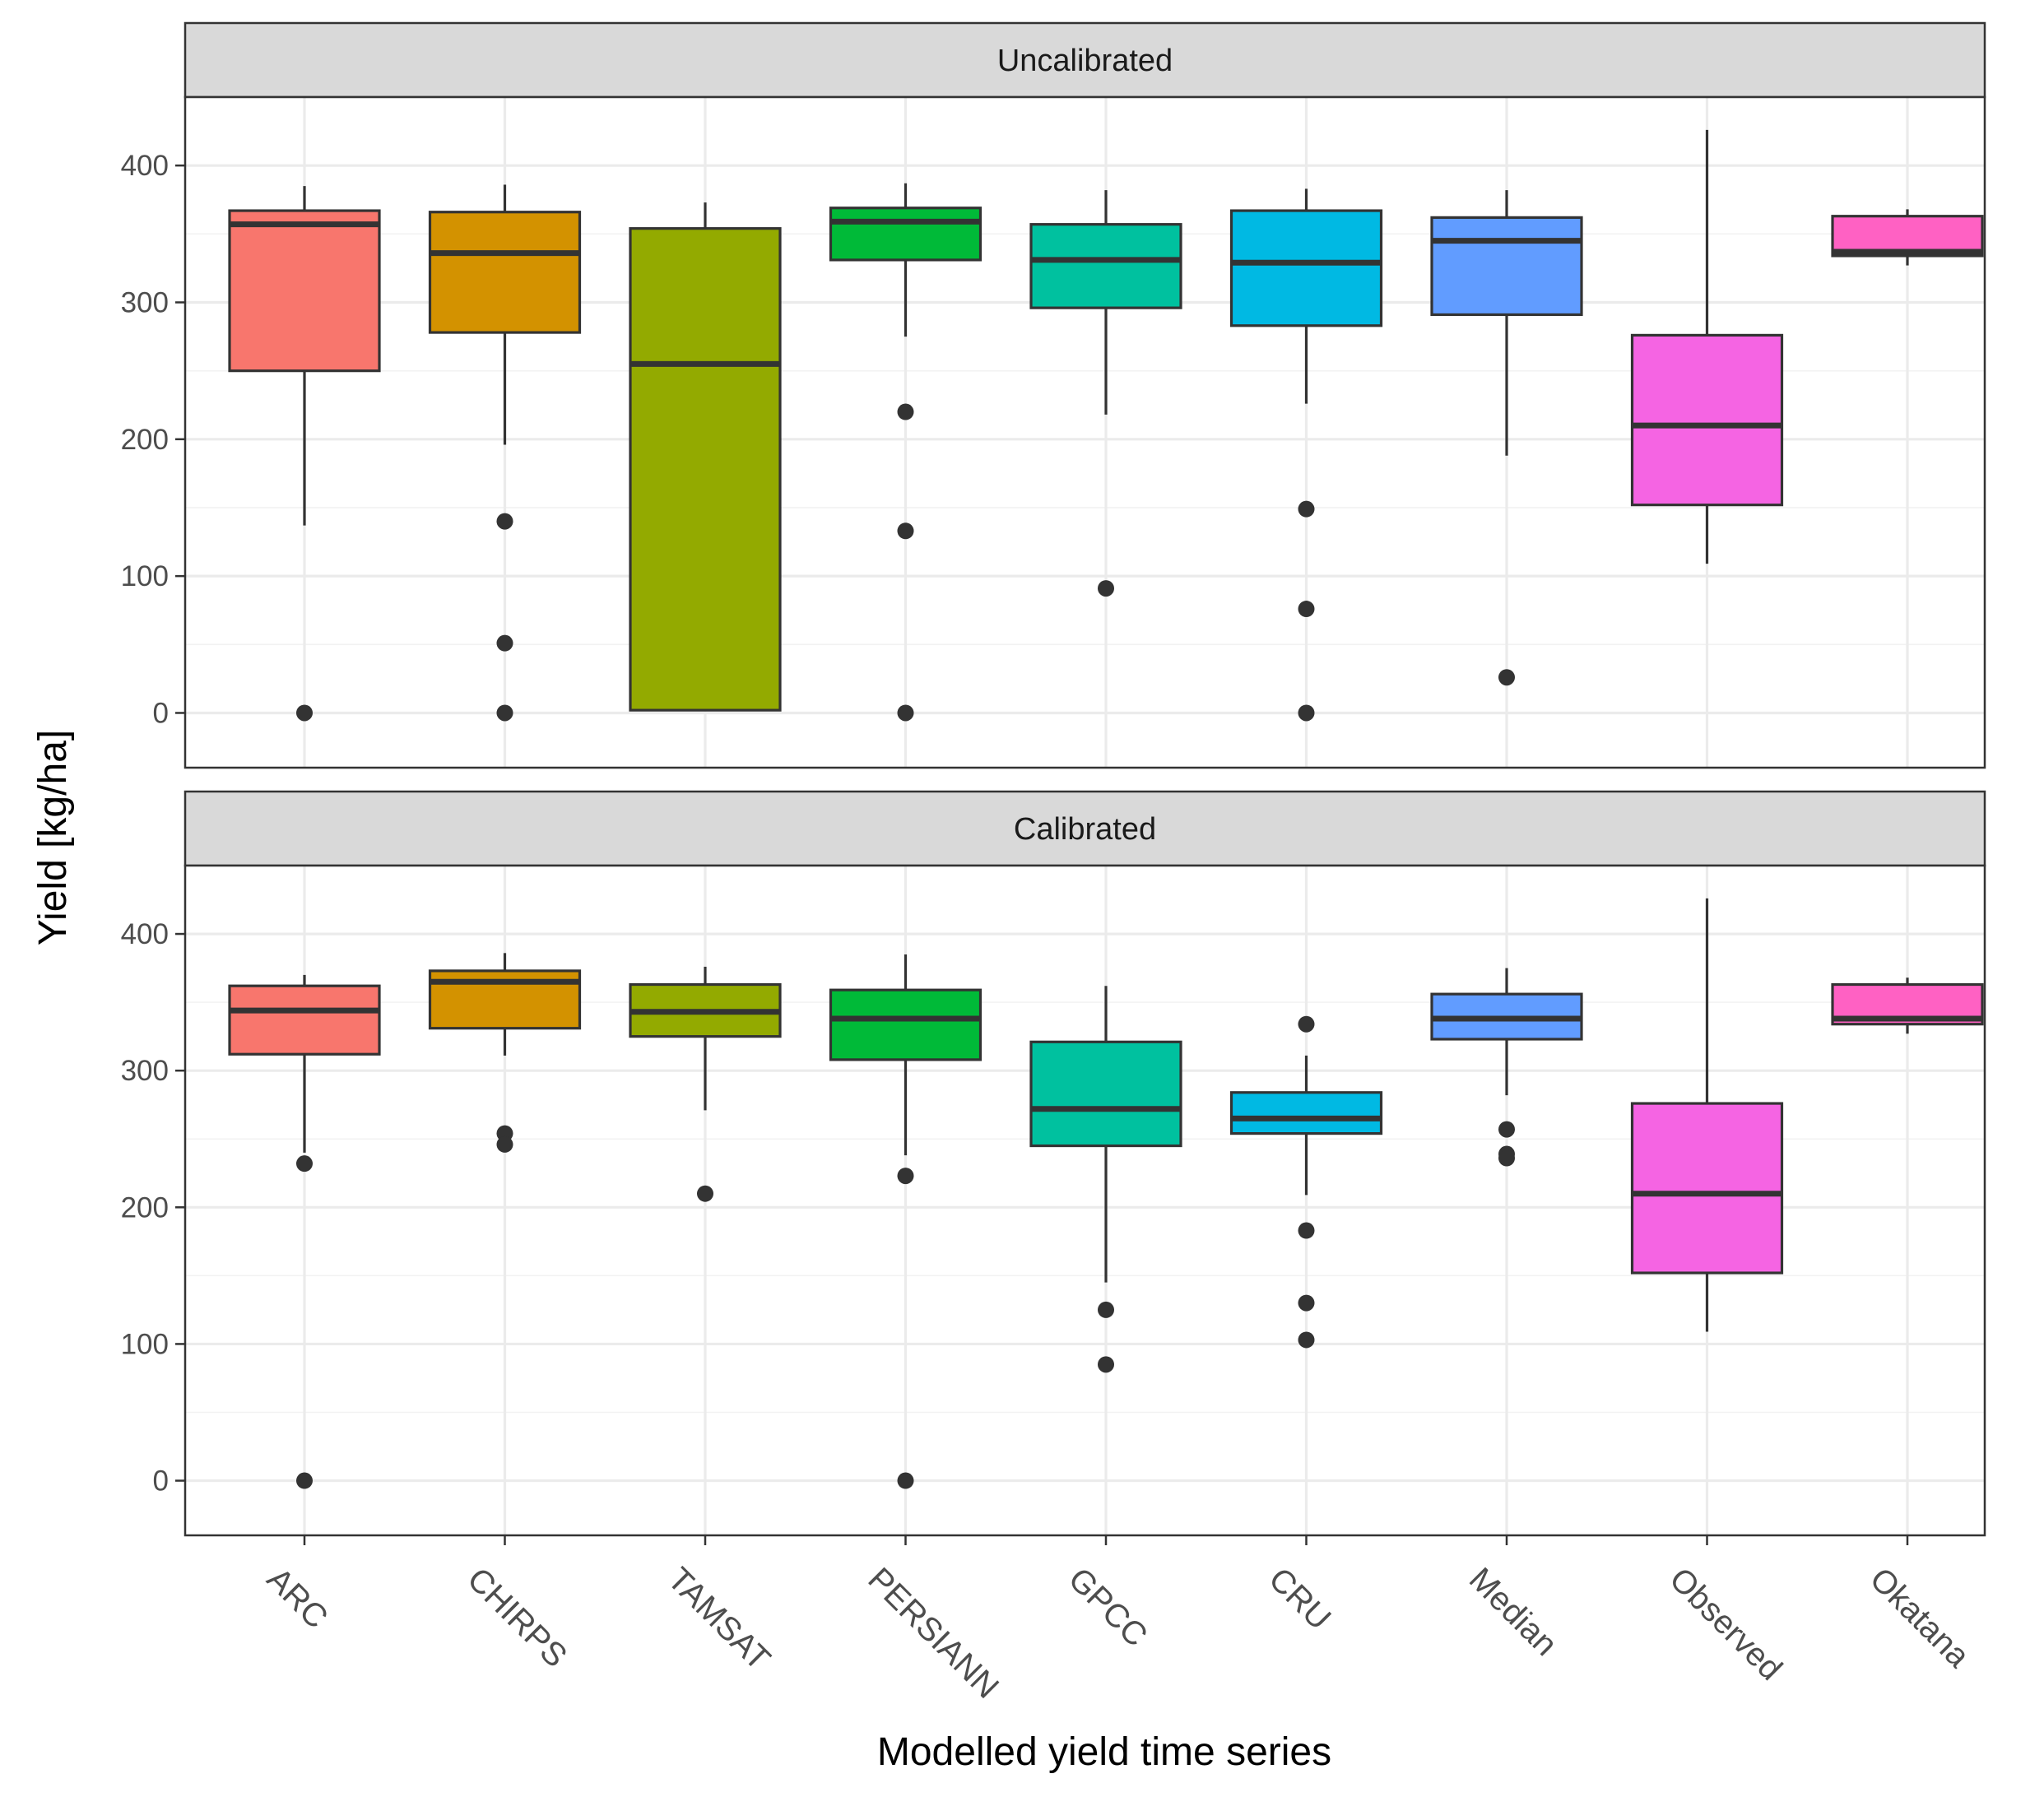  Describe the element at coordinates (1085, 829) in the screenshot. I see `strip-title-calibrated: Calibrated` at that location.